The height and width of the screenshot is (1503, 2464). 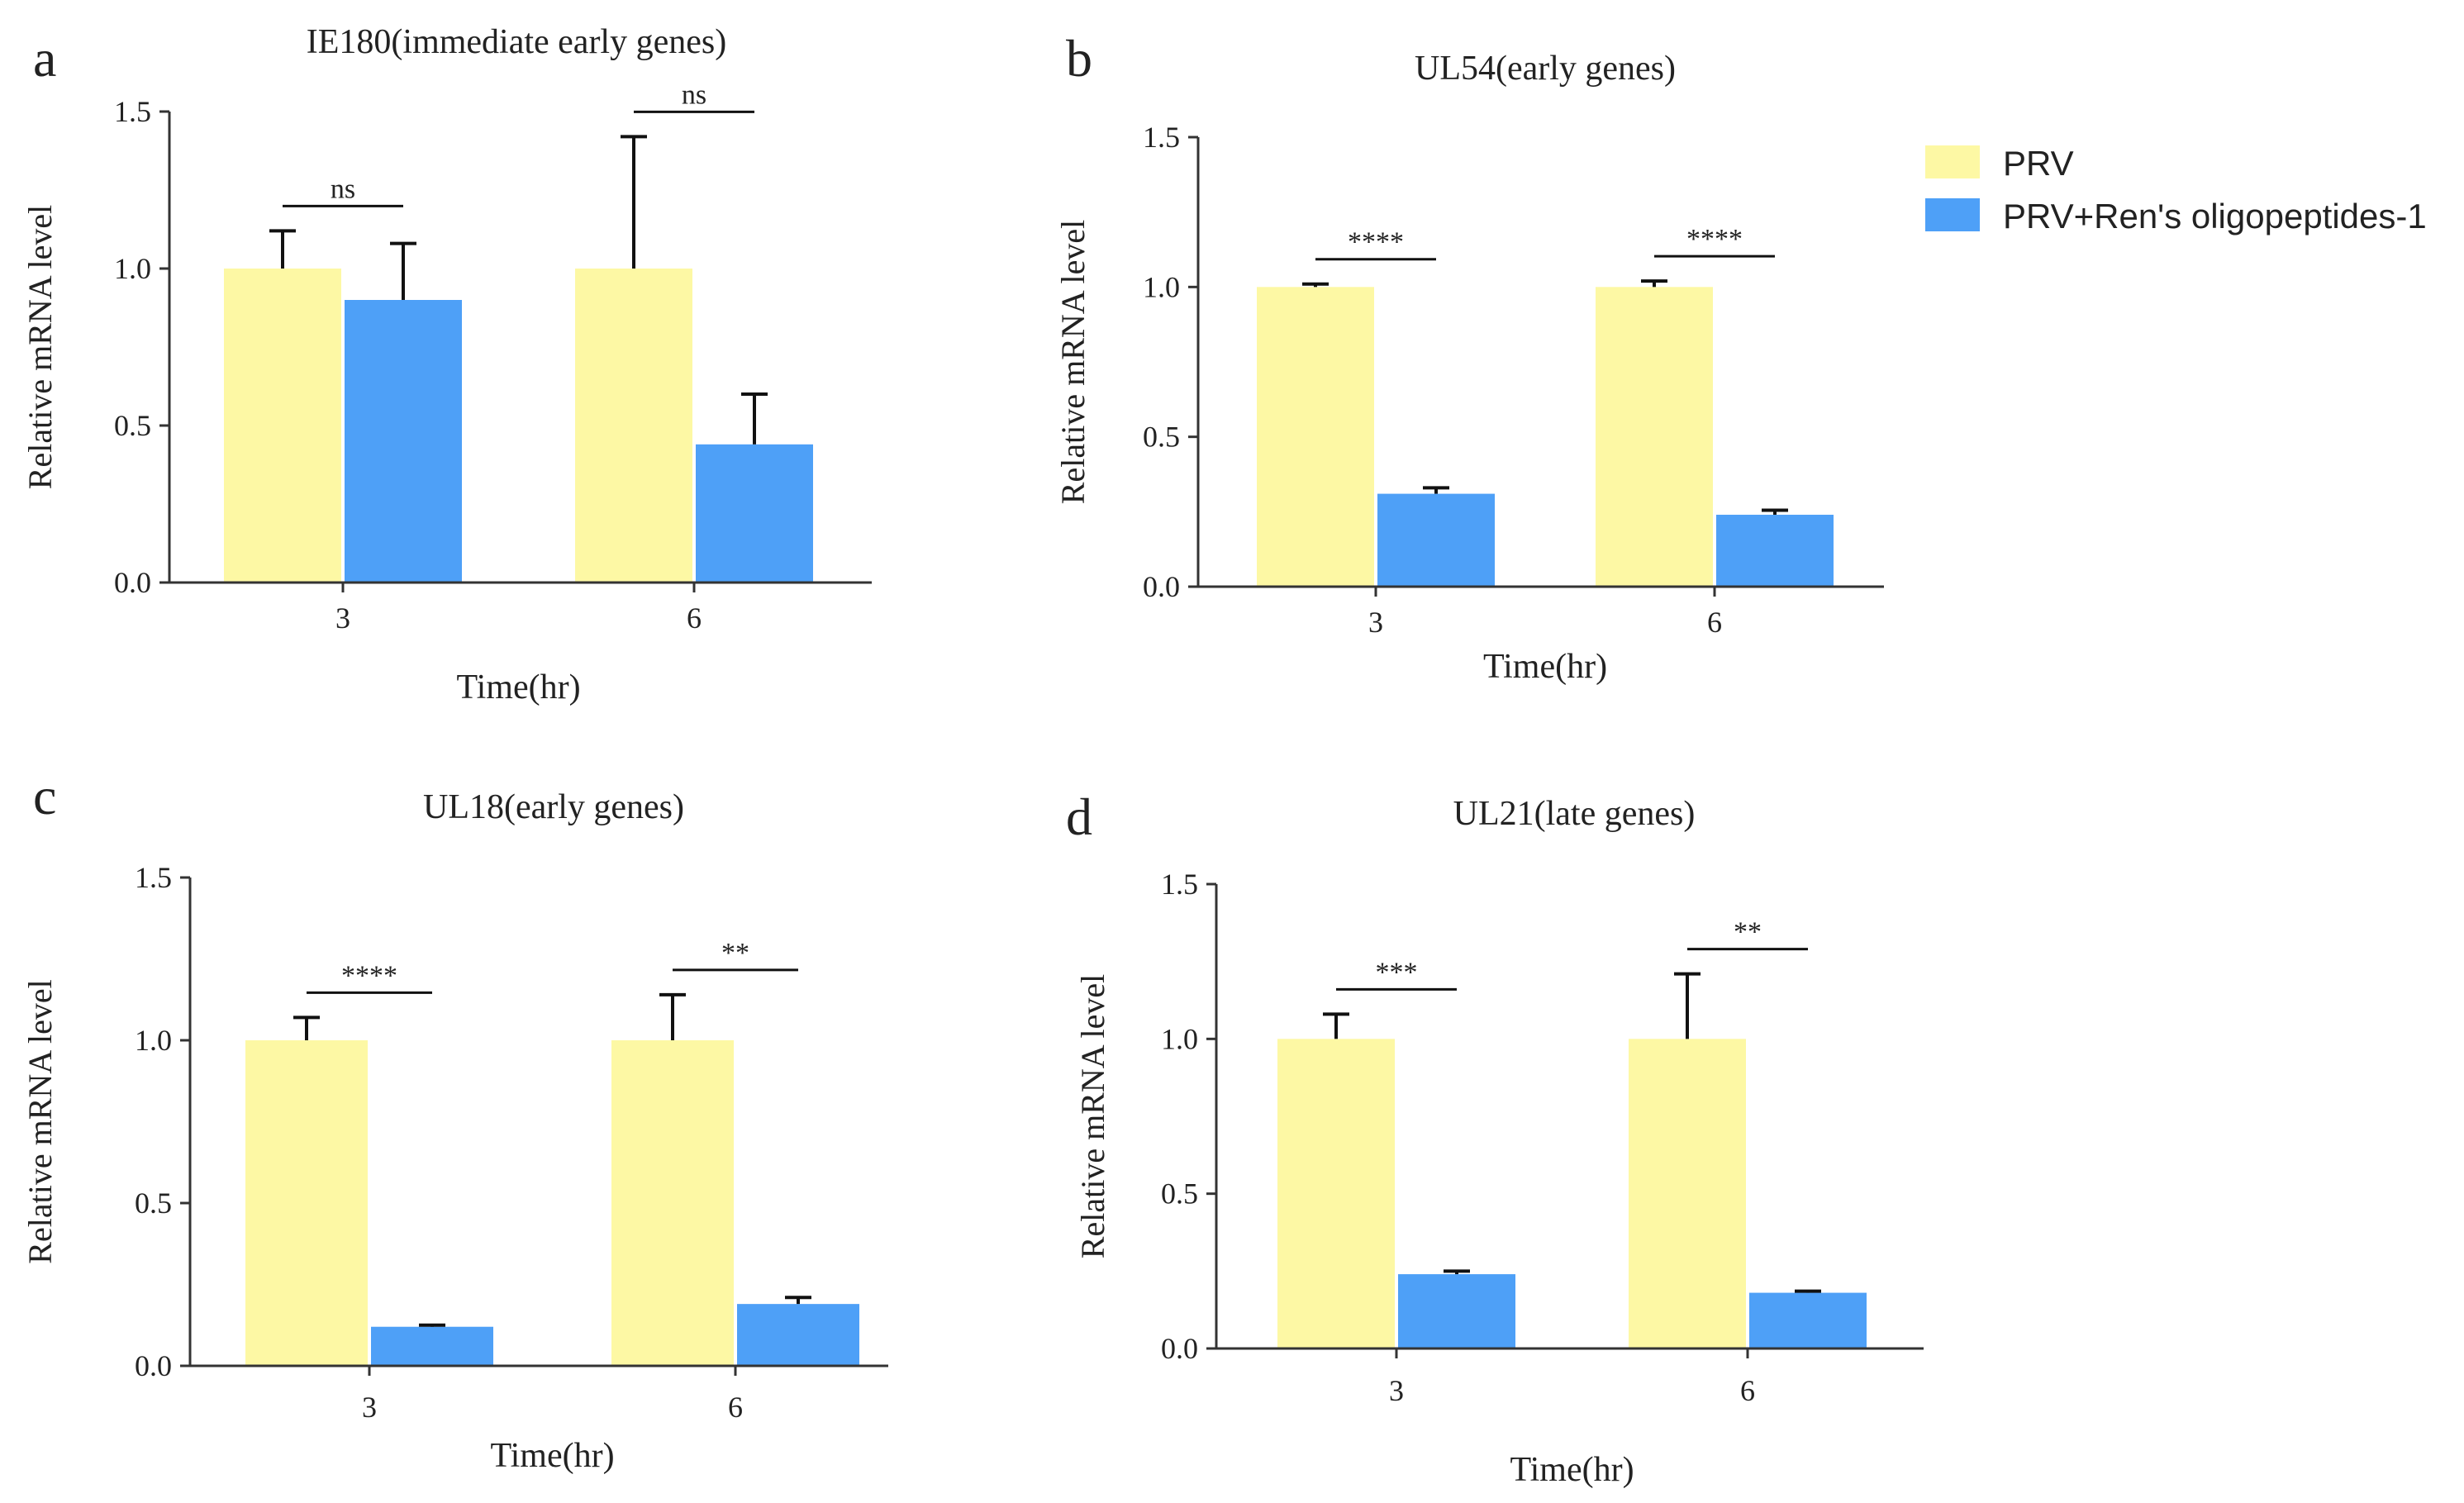 What do you see at coordinates (2176, 189) in the screenshot?
I see `legend: PRV PRV+Ren's oligopeptides-1` at bounding box center [2176, 189].